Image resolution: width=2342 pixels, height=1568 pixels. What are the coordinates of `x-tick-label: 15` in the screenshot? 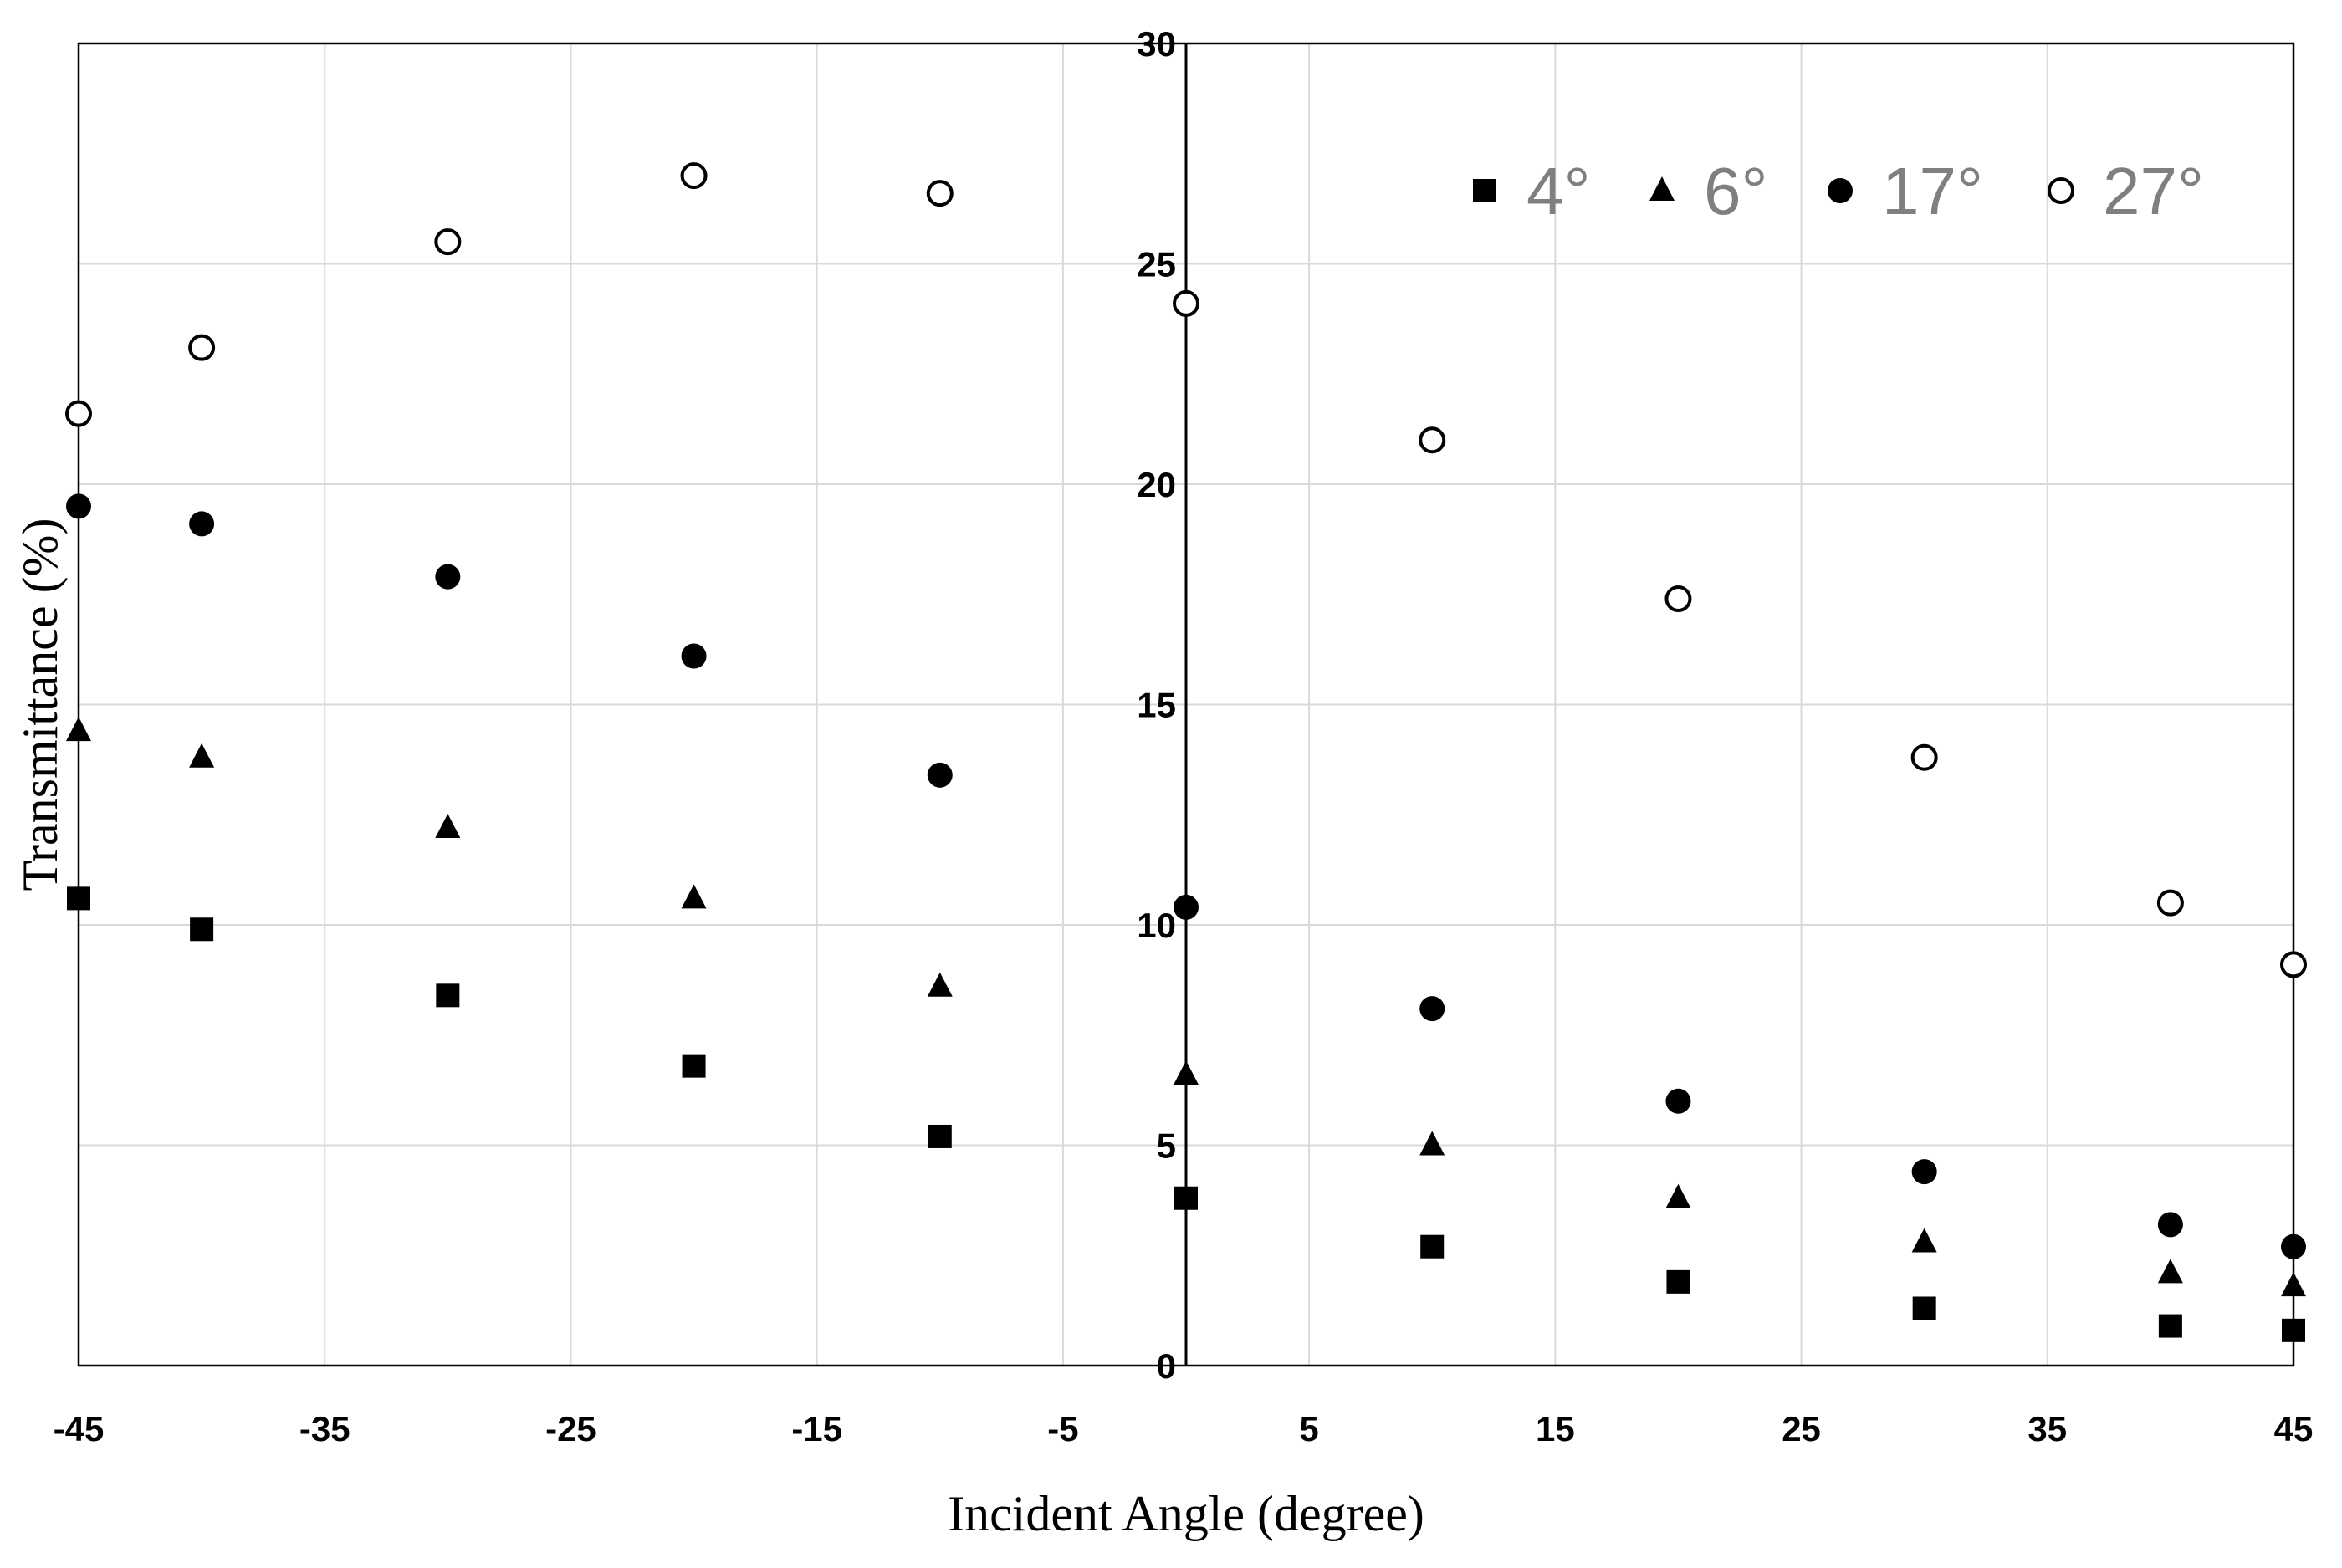 It's located at (1555, 1428).